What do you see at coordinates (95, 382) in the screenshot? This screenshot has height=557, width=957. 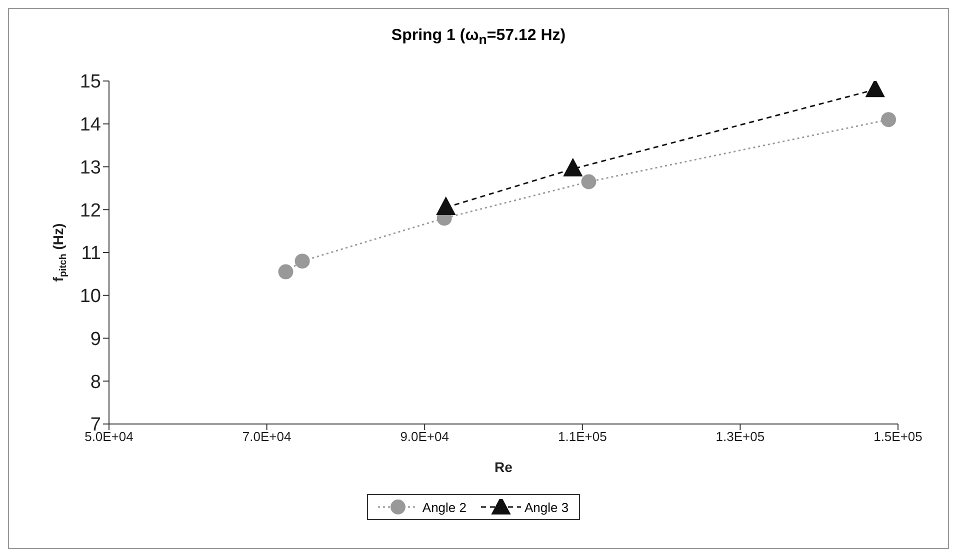 I see `y-tick-label: 8` at bounding box center [95, 382].